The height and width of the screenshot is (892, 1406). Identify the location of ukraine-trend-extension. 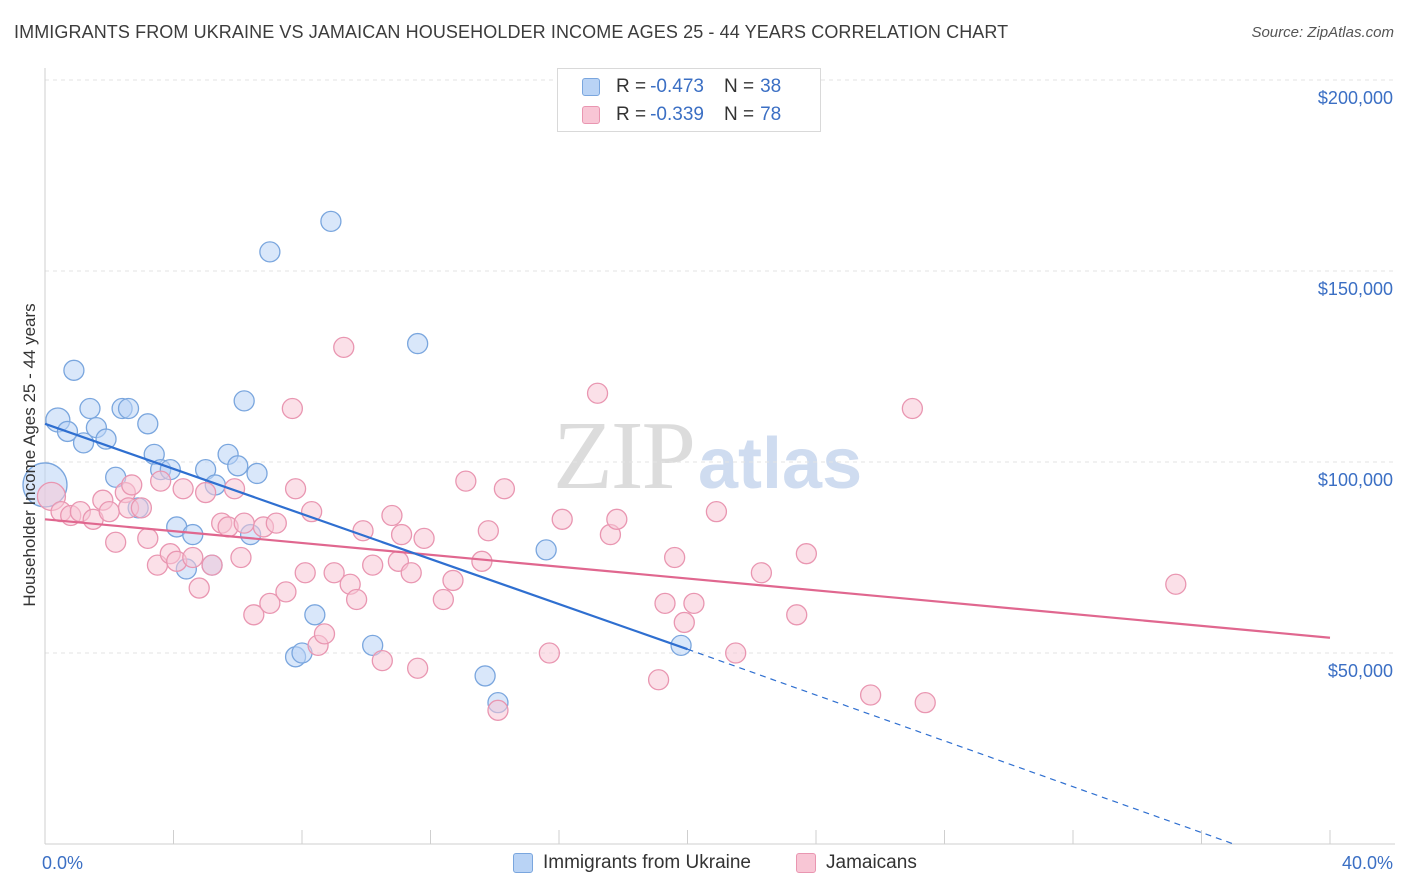
(960, 746).